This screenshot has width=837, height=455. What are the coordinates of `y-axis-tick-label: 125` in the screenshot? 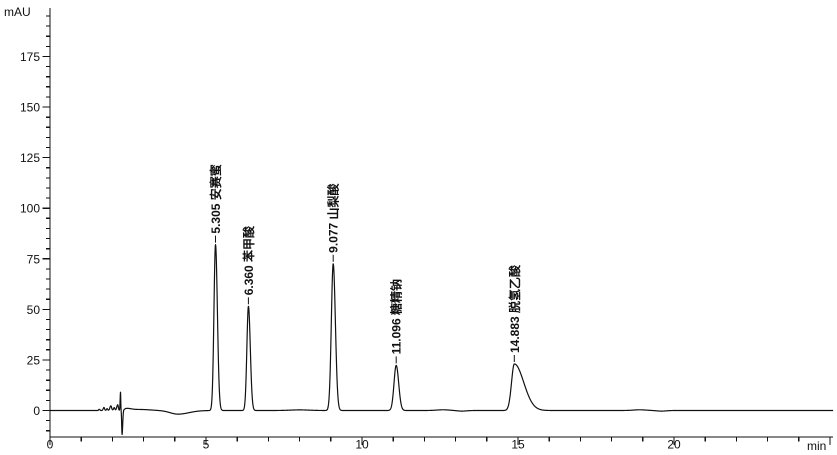 It's located at (30, 158).